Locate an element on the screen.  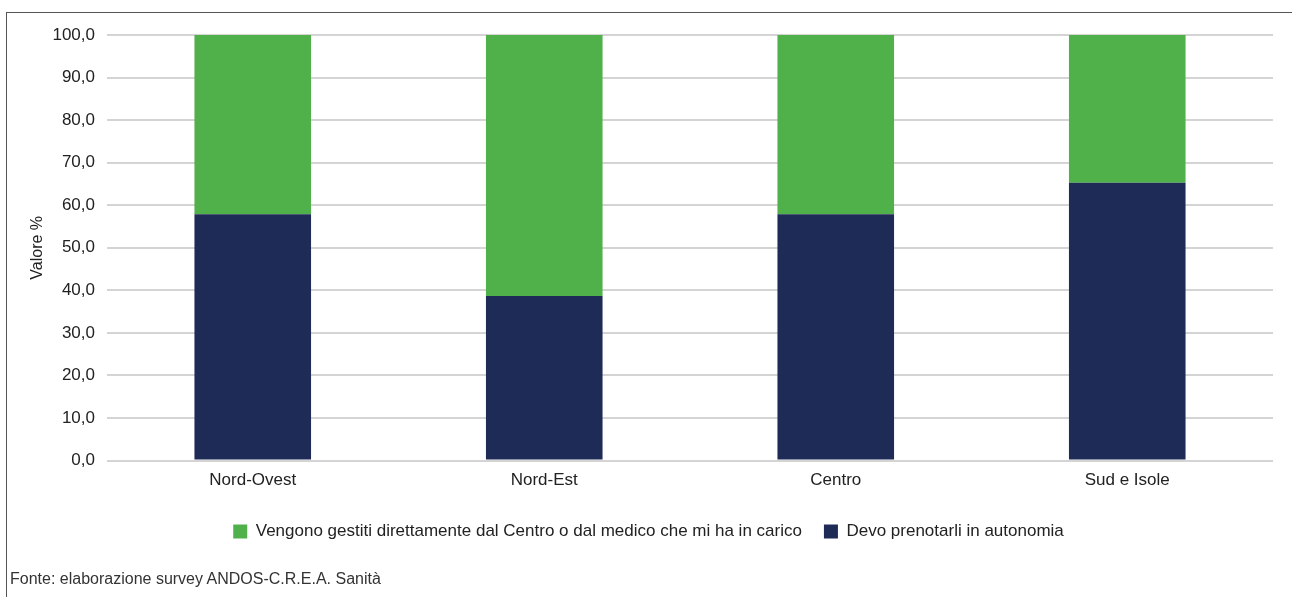
x-tick-label: Sud e Isole is located at coordinates (1127, 480).